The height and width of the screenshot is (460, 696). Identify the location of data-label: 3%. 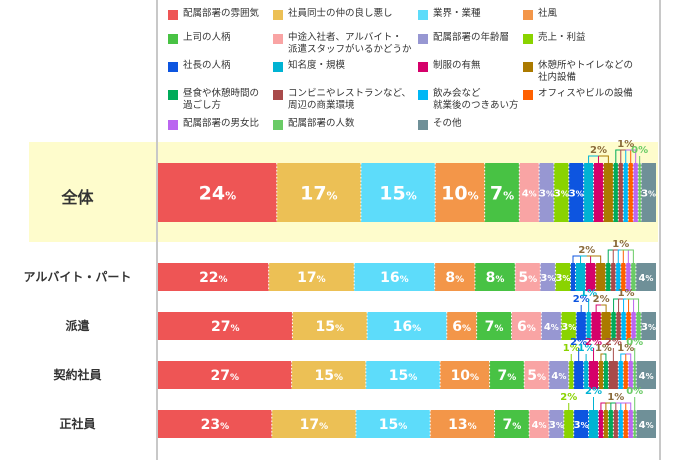
(561, 194).